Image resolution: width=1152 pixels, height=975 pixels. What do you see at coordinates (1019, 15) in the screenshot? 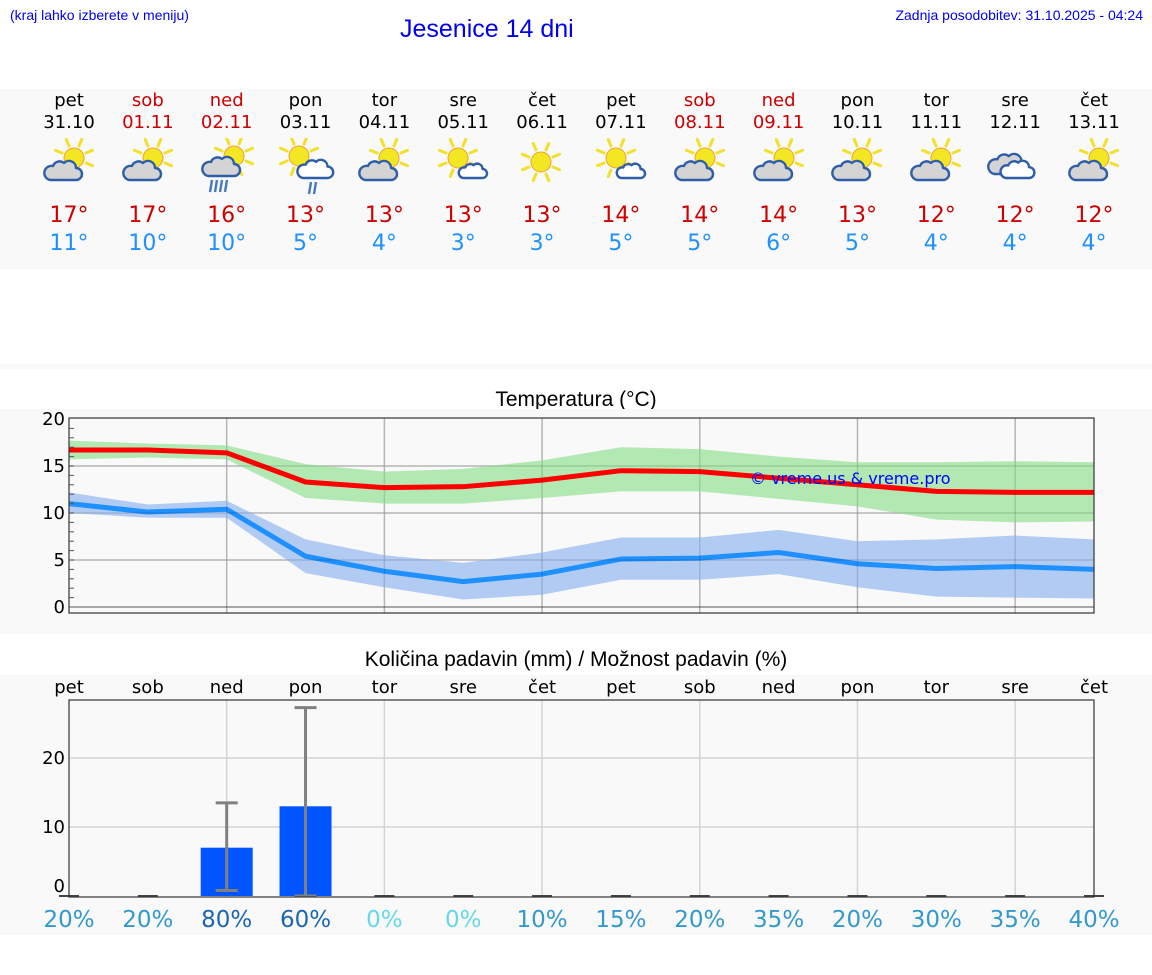
I see `last-updated: Zadnja posodobitev: 31.10.2025 - 04:24` at bounding box center [1019, 15].